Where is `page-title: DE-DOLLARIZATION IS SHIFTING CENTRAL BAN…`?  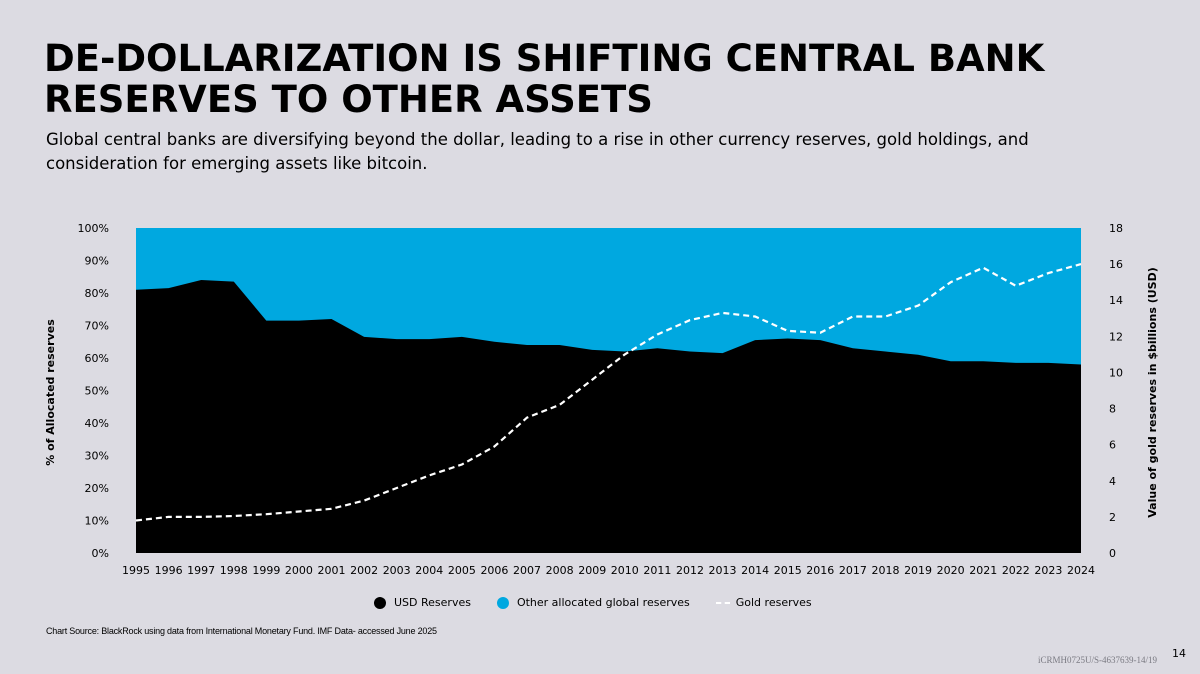 page-title: DE-DOLLARIZATION IS SHIFTING CENTRAL BAN… is located at coordinates (544, 79).